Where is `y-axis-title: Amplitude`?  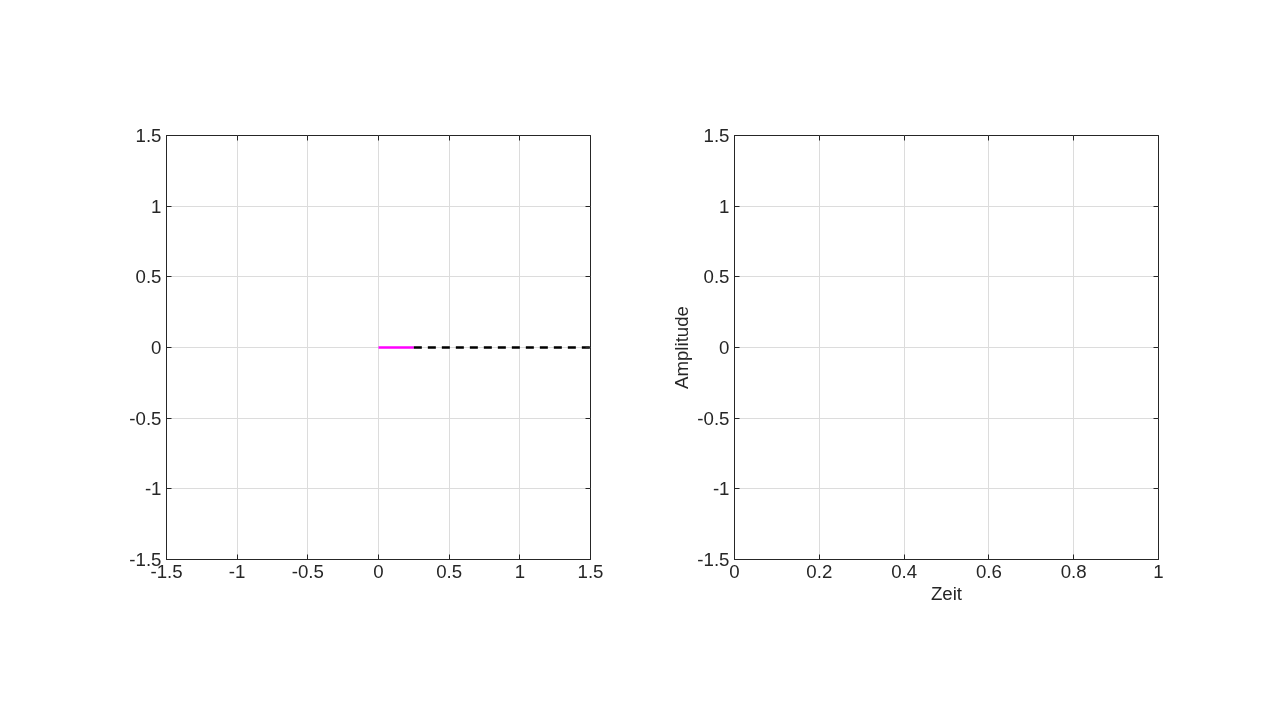
y-axis-title: Amplitude is located at coordinates (682, 347).